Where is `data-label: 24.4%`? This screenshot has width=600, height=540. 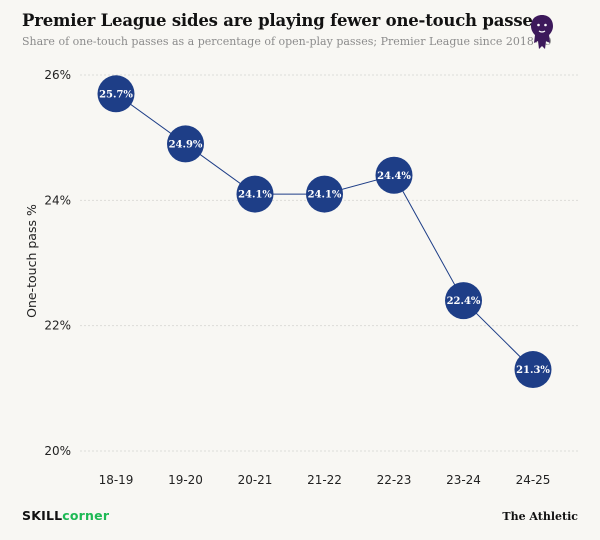 data-label: 24.4% is located at coordinates (394, 176).